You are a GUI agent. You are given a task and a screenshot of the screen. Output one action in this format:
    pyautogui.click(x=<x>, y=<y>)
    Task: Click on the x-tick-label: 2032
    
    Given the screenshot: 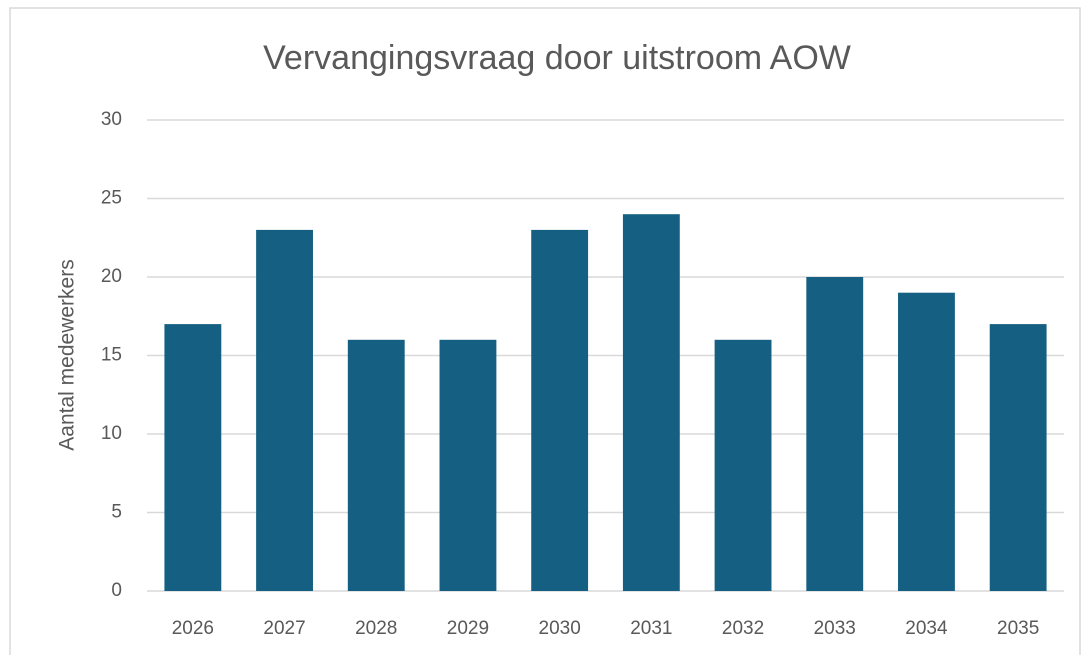 What is the action you would take?
    pyautogui.click(x=743, y=628)
    